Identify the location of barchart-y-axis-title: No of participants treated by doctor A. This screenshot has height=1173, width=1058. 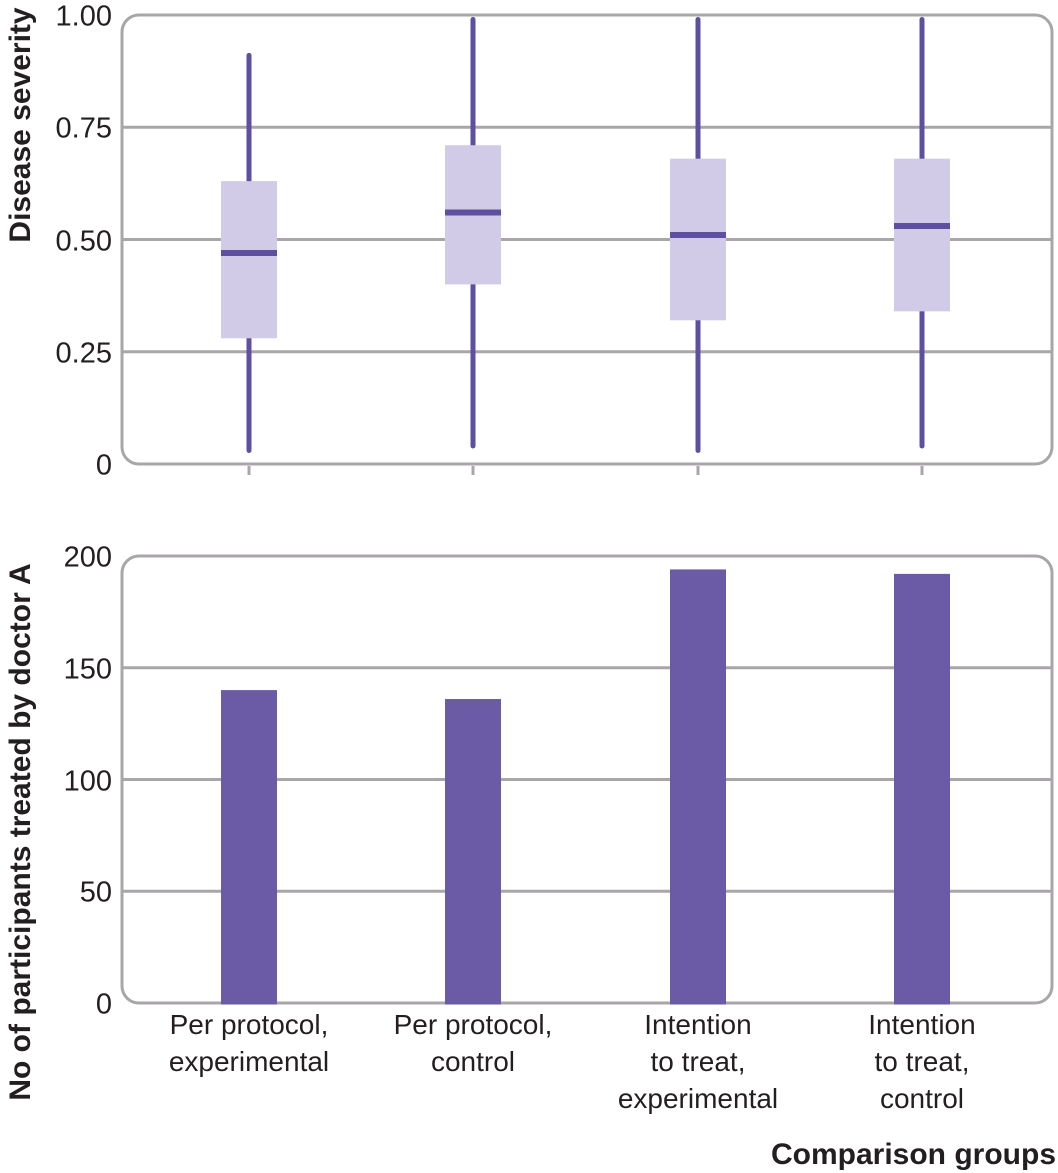
(20, 832).